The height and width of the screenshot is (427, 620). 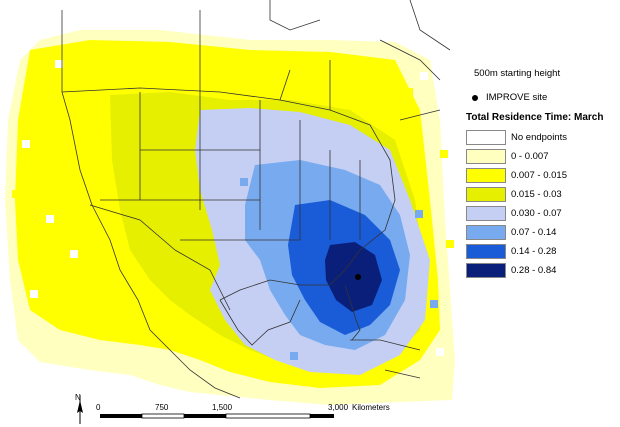 I want to click on grid-speckles-blue, so click(x=339, y=269).